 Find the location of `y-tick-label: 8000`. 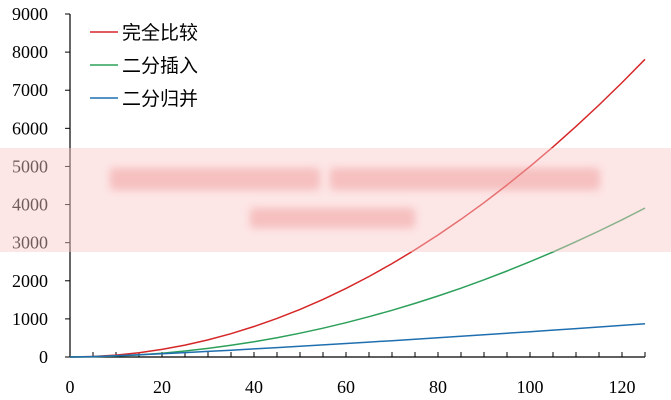

y-tick-label: 8000 is located at coordinates (30, 52).